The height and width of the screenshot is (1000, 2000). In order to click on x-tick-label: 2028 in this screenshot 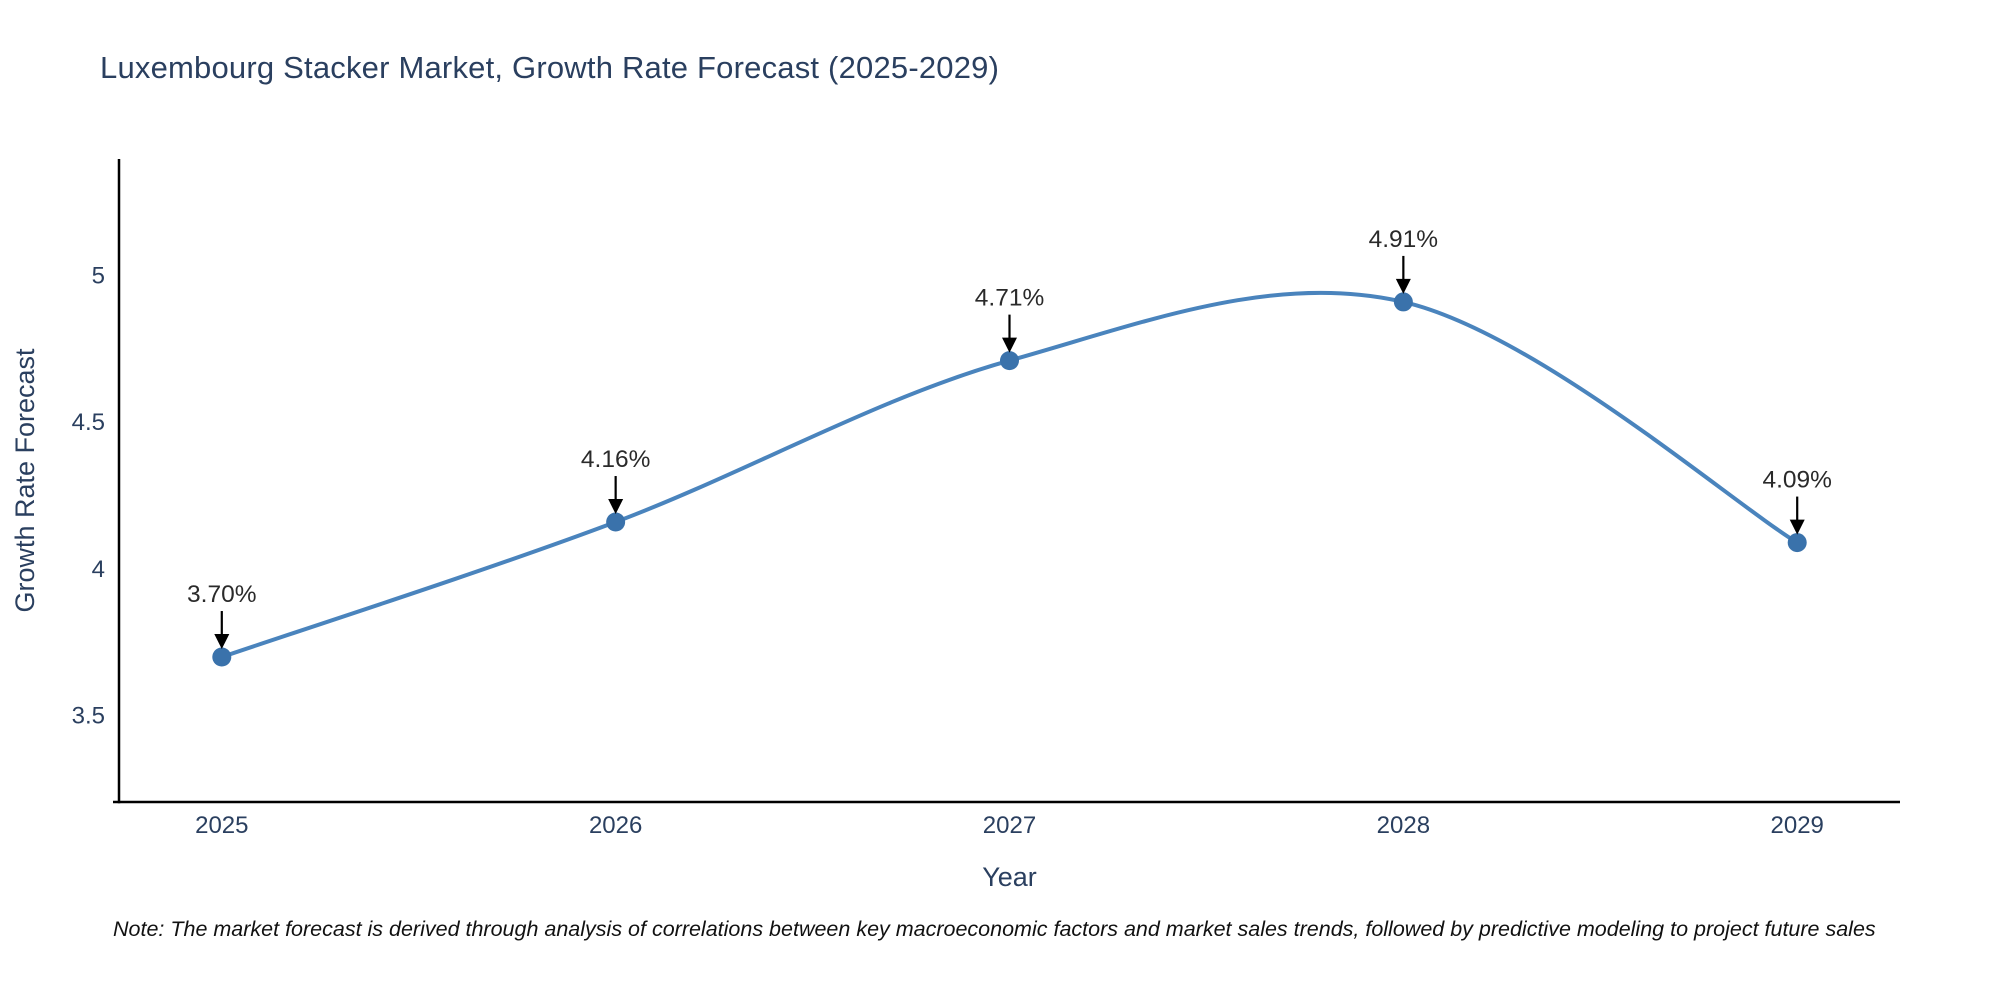, I will do `click(1403, 825)`.